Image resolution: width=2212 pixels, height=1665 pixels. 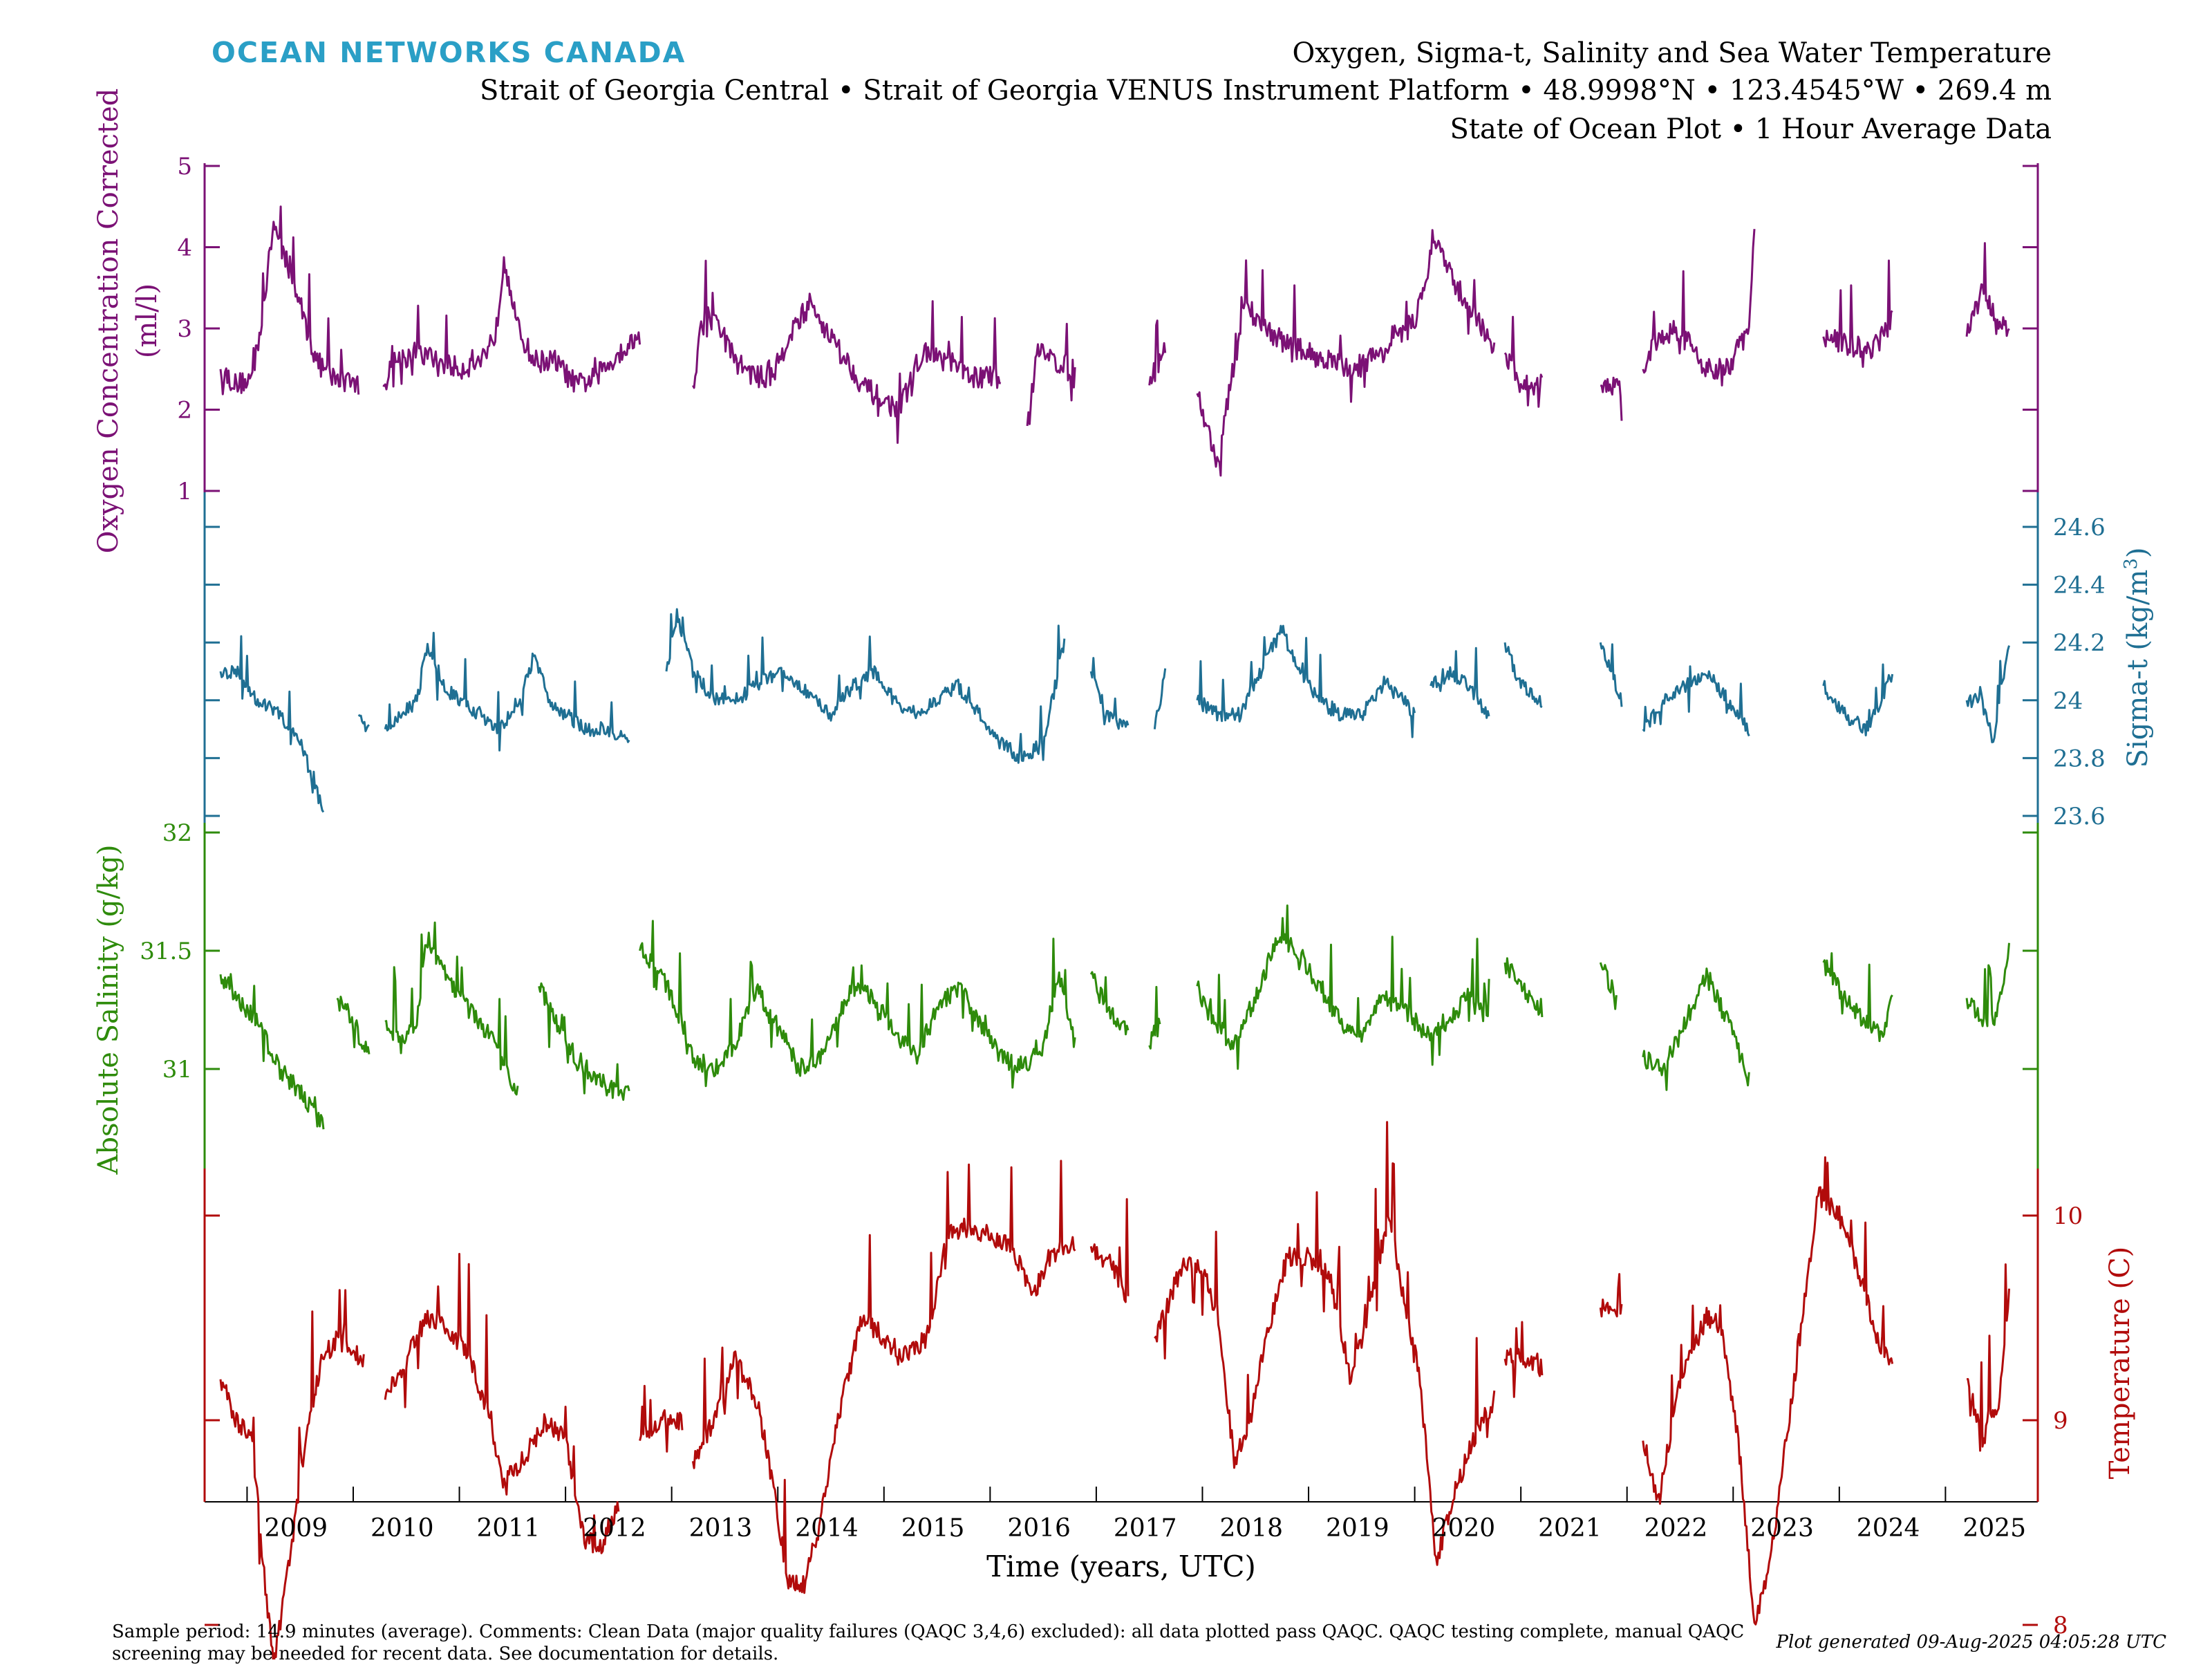 I want to click on y-axis-label-2: Sigma-t (kg/m3), so click(x=2137, y=658).